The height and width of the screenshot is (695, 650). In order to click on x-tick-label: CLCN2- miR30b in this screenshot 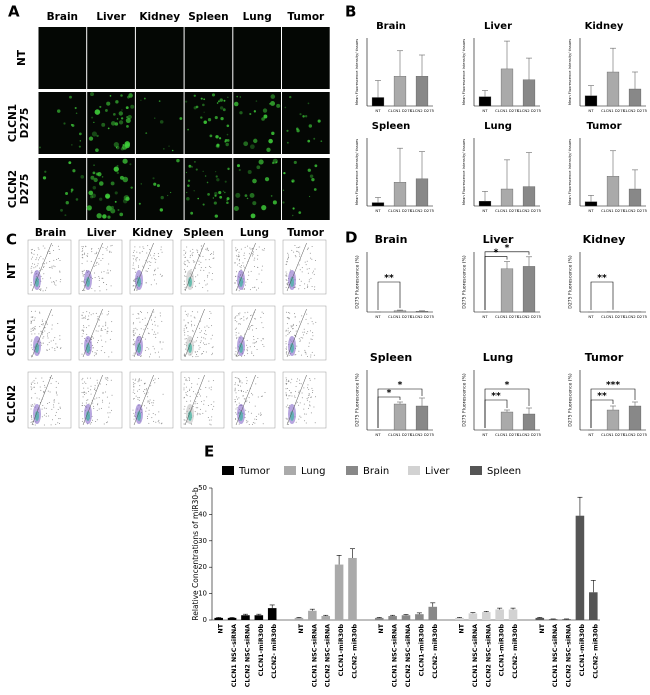, I will do `click(515, 651)`.